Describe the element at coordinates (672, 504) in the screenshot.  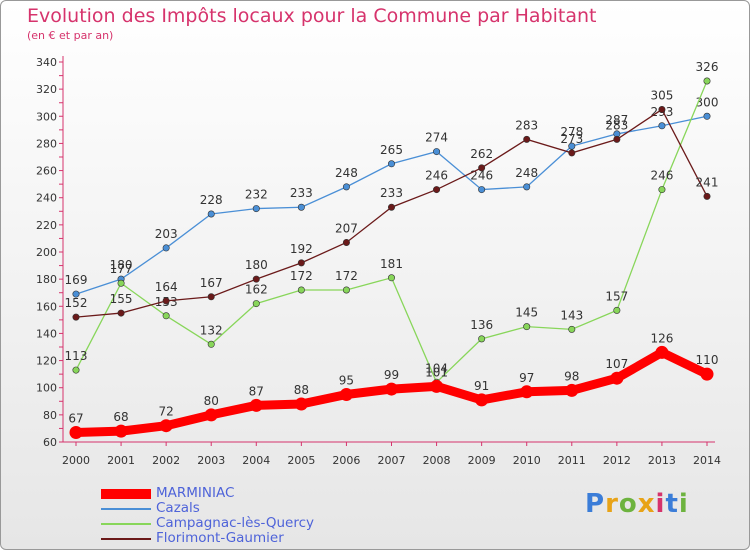
I see `logo-letter: t` at that location.